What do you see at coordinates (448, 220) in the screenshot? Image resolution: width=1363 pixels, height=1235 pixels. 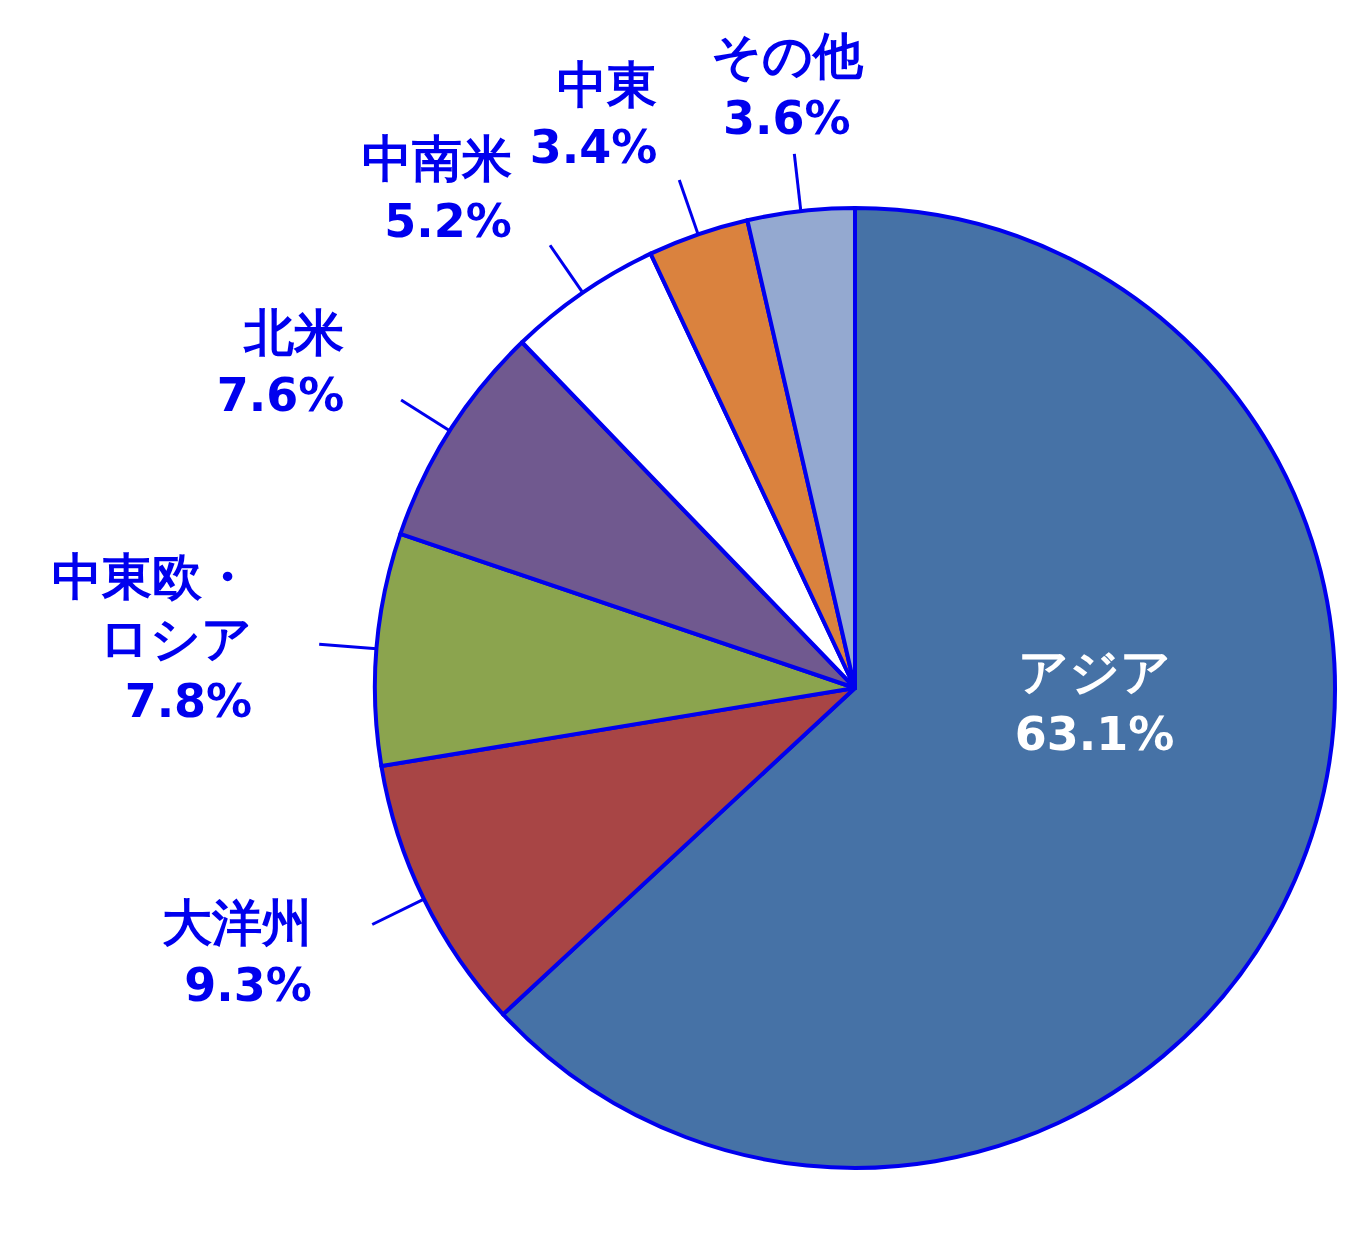 I see `data-label: 5.2%` at bounding box center [448, 220].